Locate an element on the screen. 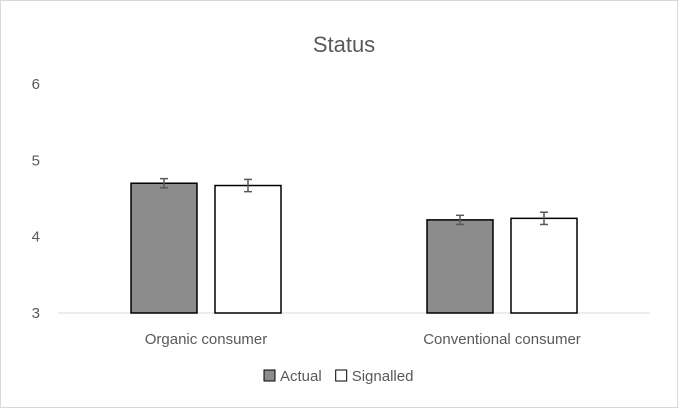  chart-title: Status is located at coordinates (344, 44).